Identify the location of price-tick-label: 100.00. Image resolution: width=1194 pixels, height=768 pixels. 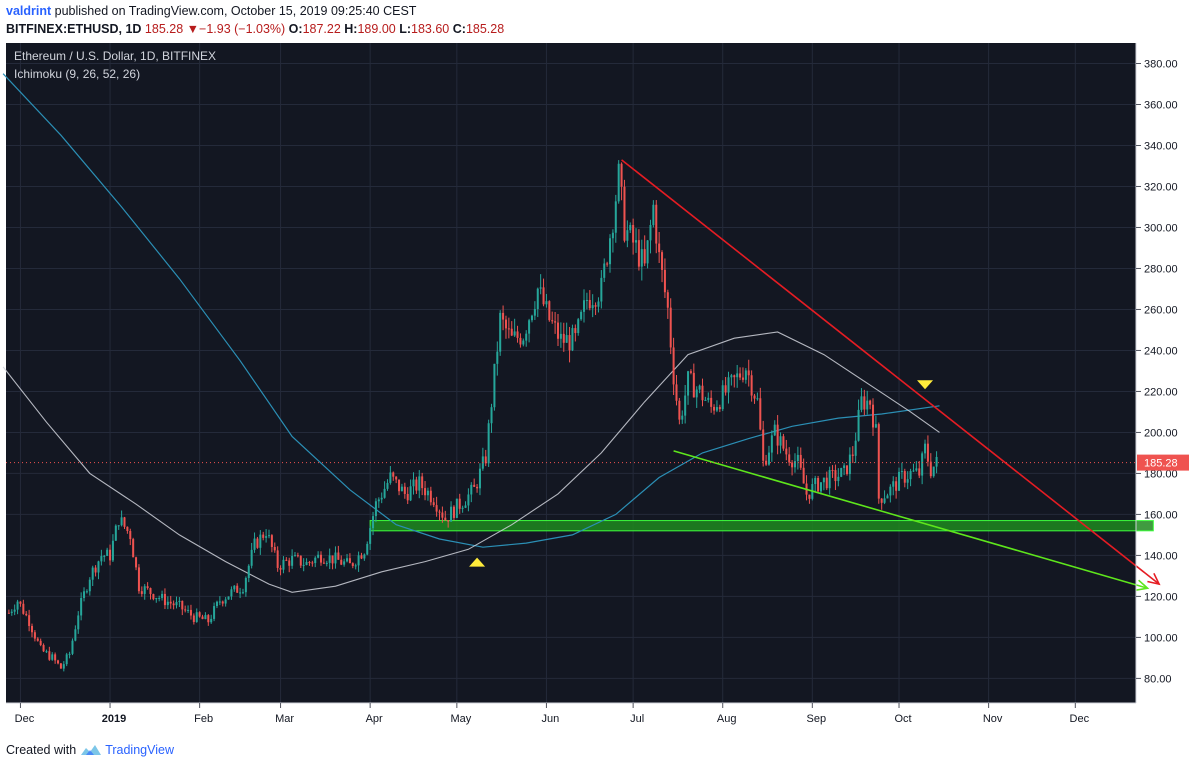
(1161, 638).